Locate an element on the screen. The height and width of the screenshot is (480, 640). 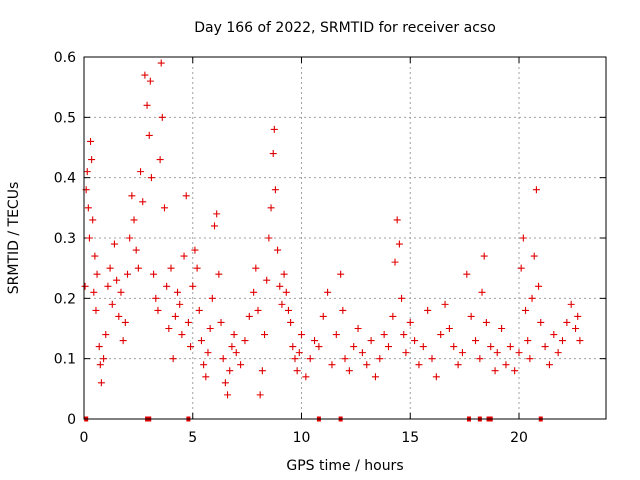
y-tick-label: 0 is located at coordinates (71, 420).